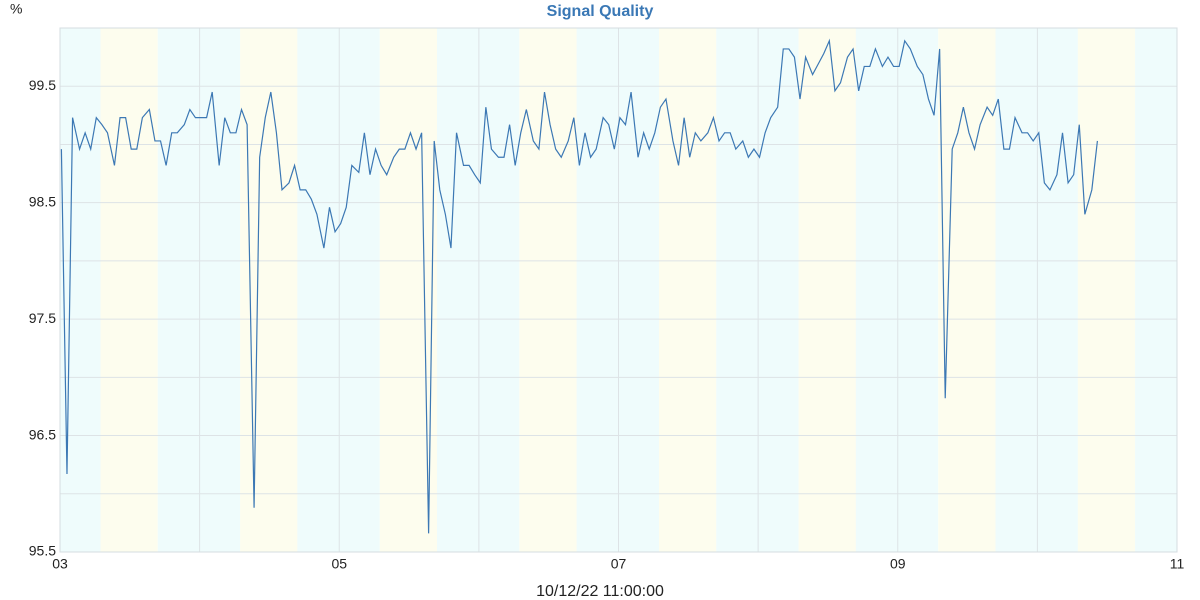 This screenshot has width=1200, height=600. What do you see at coordinates (42, 318) in the screenshot?
I see `y-tick-label: 97.5` at bounding box center [42, 318].